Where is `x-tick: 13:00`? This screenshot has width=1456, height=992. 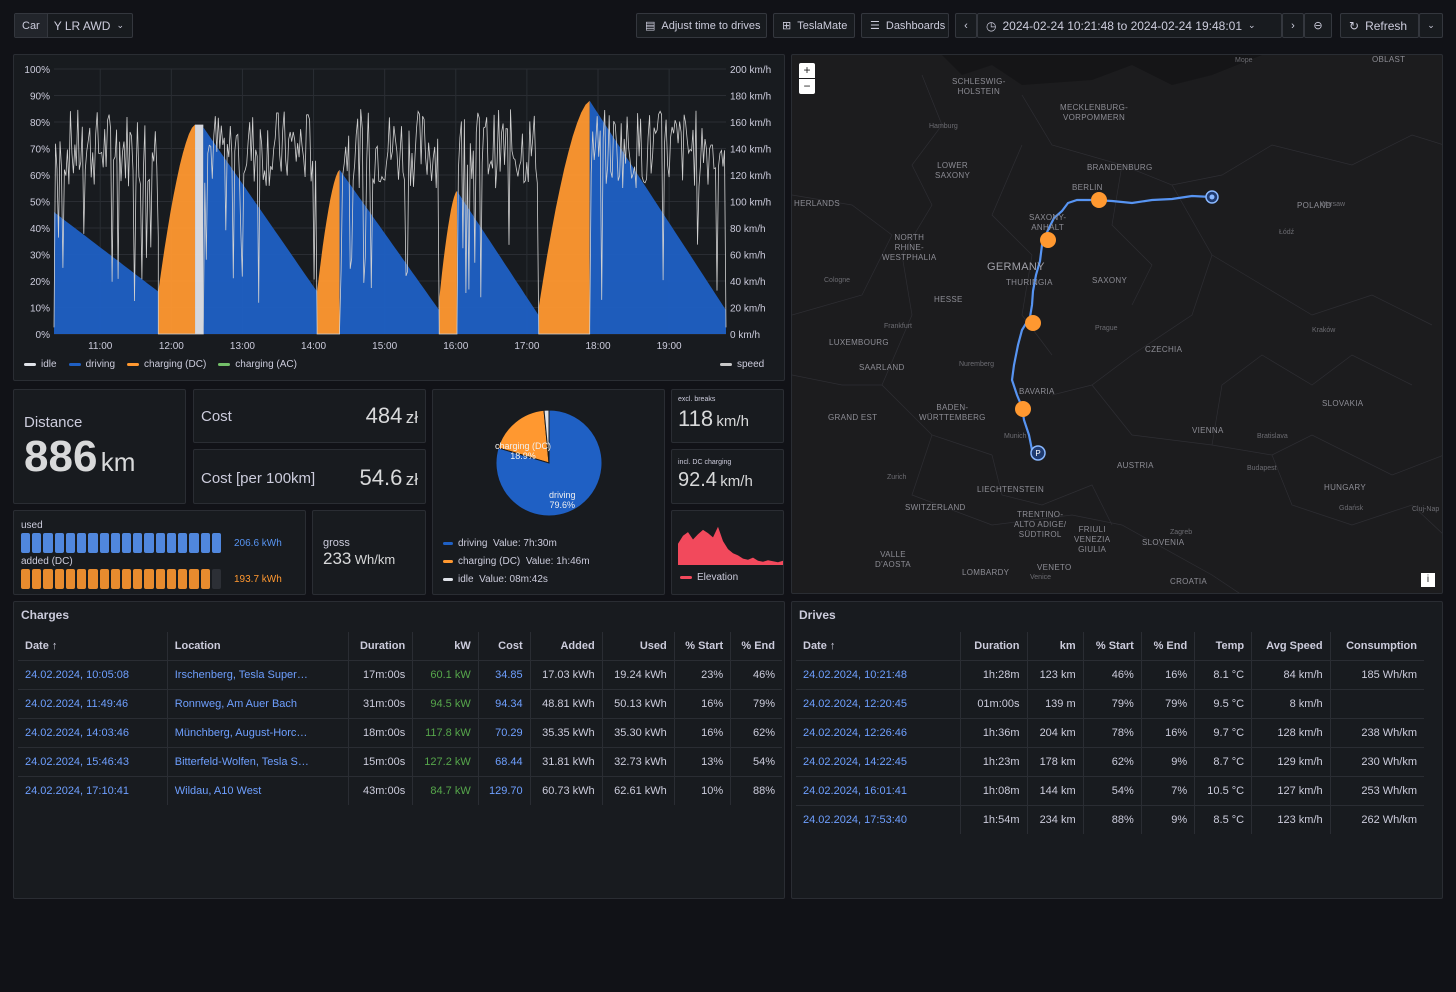 x-tick: 13:00 is located at coordinates (242, 346).